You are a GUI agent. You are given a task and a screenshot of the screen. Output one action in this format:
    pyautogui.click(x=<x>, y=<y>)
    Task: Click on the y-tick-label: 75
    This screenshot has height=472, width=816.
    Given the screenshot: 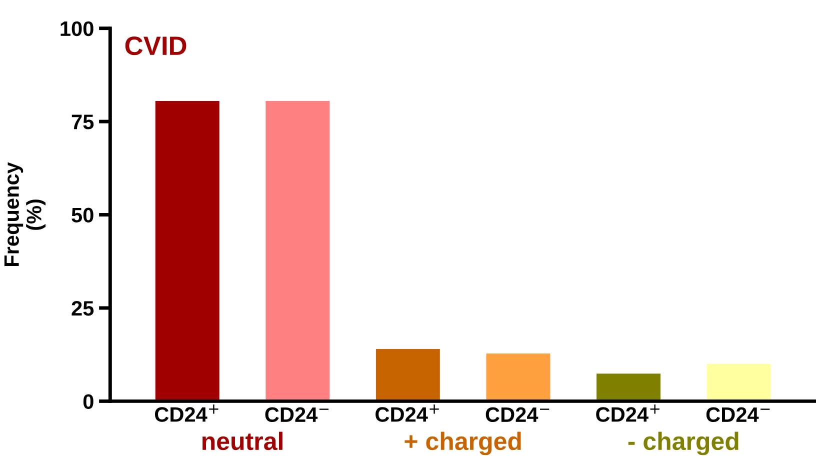 What is the action you would take?
    pyautogui.click(x=83, y=122)
    